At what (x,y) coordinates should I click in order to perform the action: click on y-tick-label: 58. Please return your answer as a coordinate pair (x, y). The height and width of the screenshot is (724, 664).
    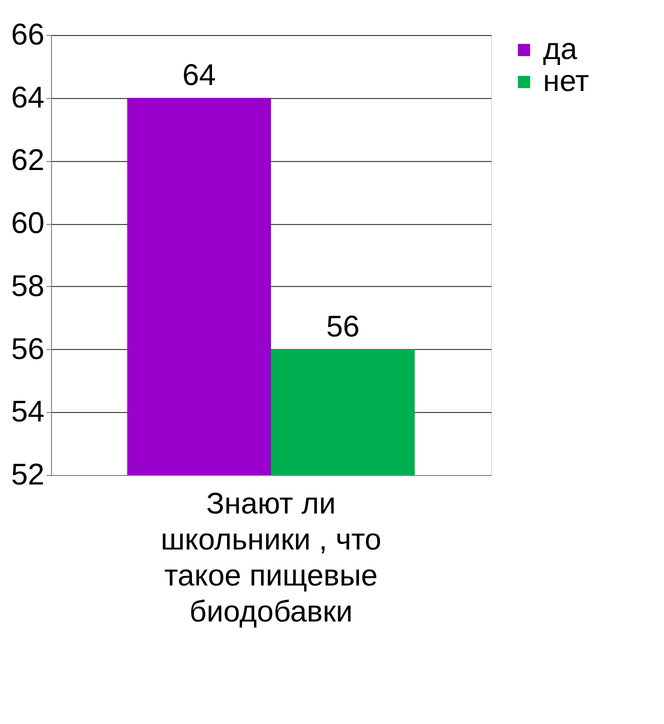
    Looking at the image, I should click on (27, 286).